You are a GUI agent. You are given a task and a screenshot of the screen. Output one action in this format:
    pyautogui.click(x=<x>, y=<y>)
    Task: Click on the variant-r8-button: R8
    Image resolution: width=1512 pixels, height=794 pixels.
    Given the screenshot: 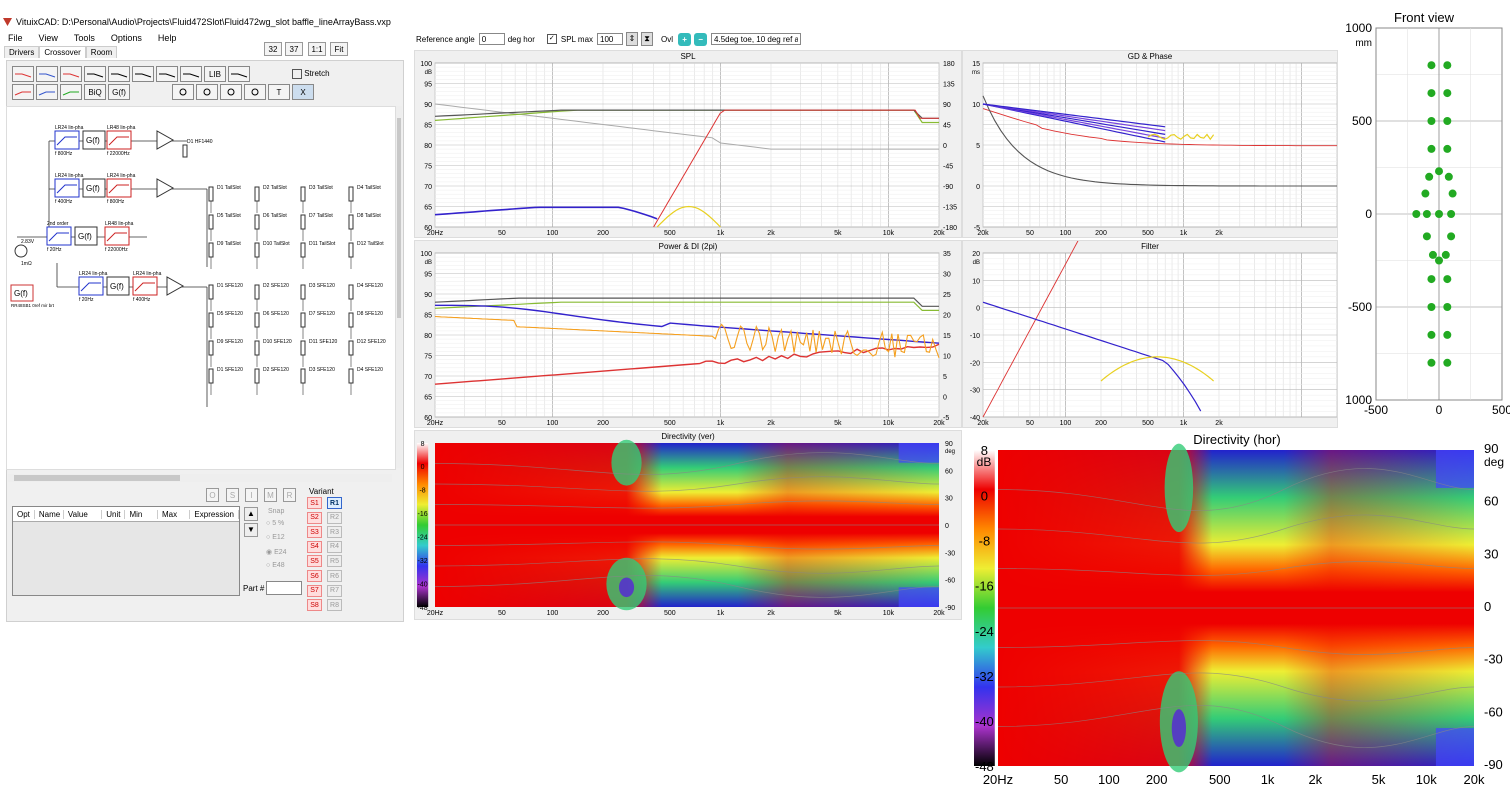 What is the action you would take?
    pyautogui.click(x=334, y=605)
    